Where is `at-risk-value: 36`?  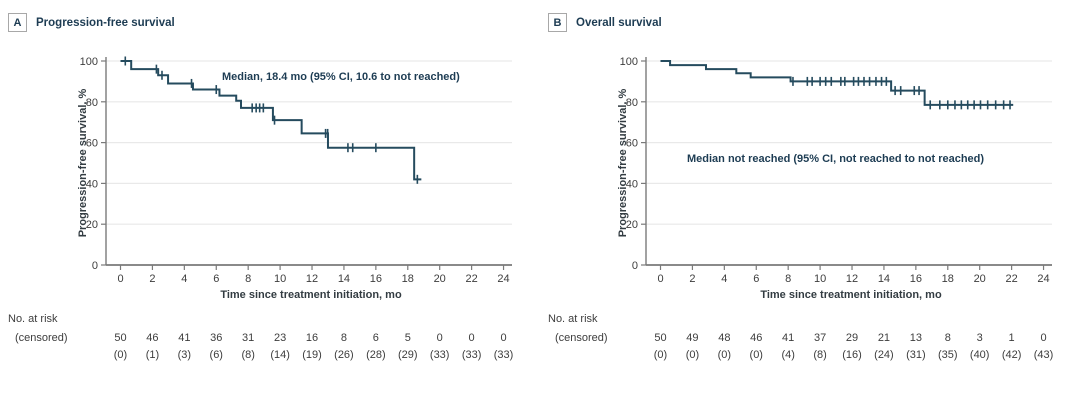
at-risk-value: 36 is located at coordinates (216, 338).